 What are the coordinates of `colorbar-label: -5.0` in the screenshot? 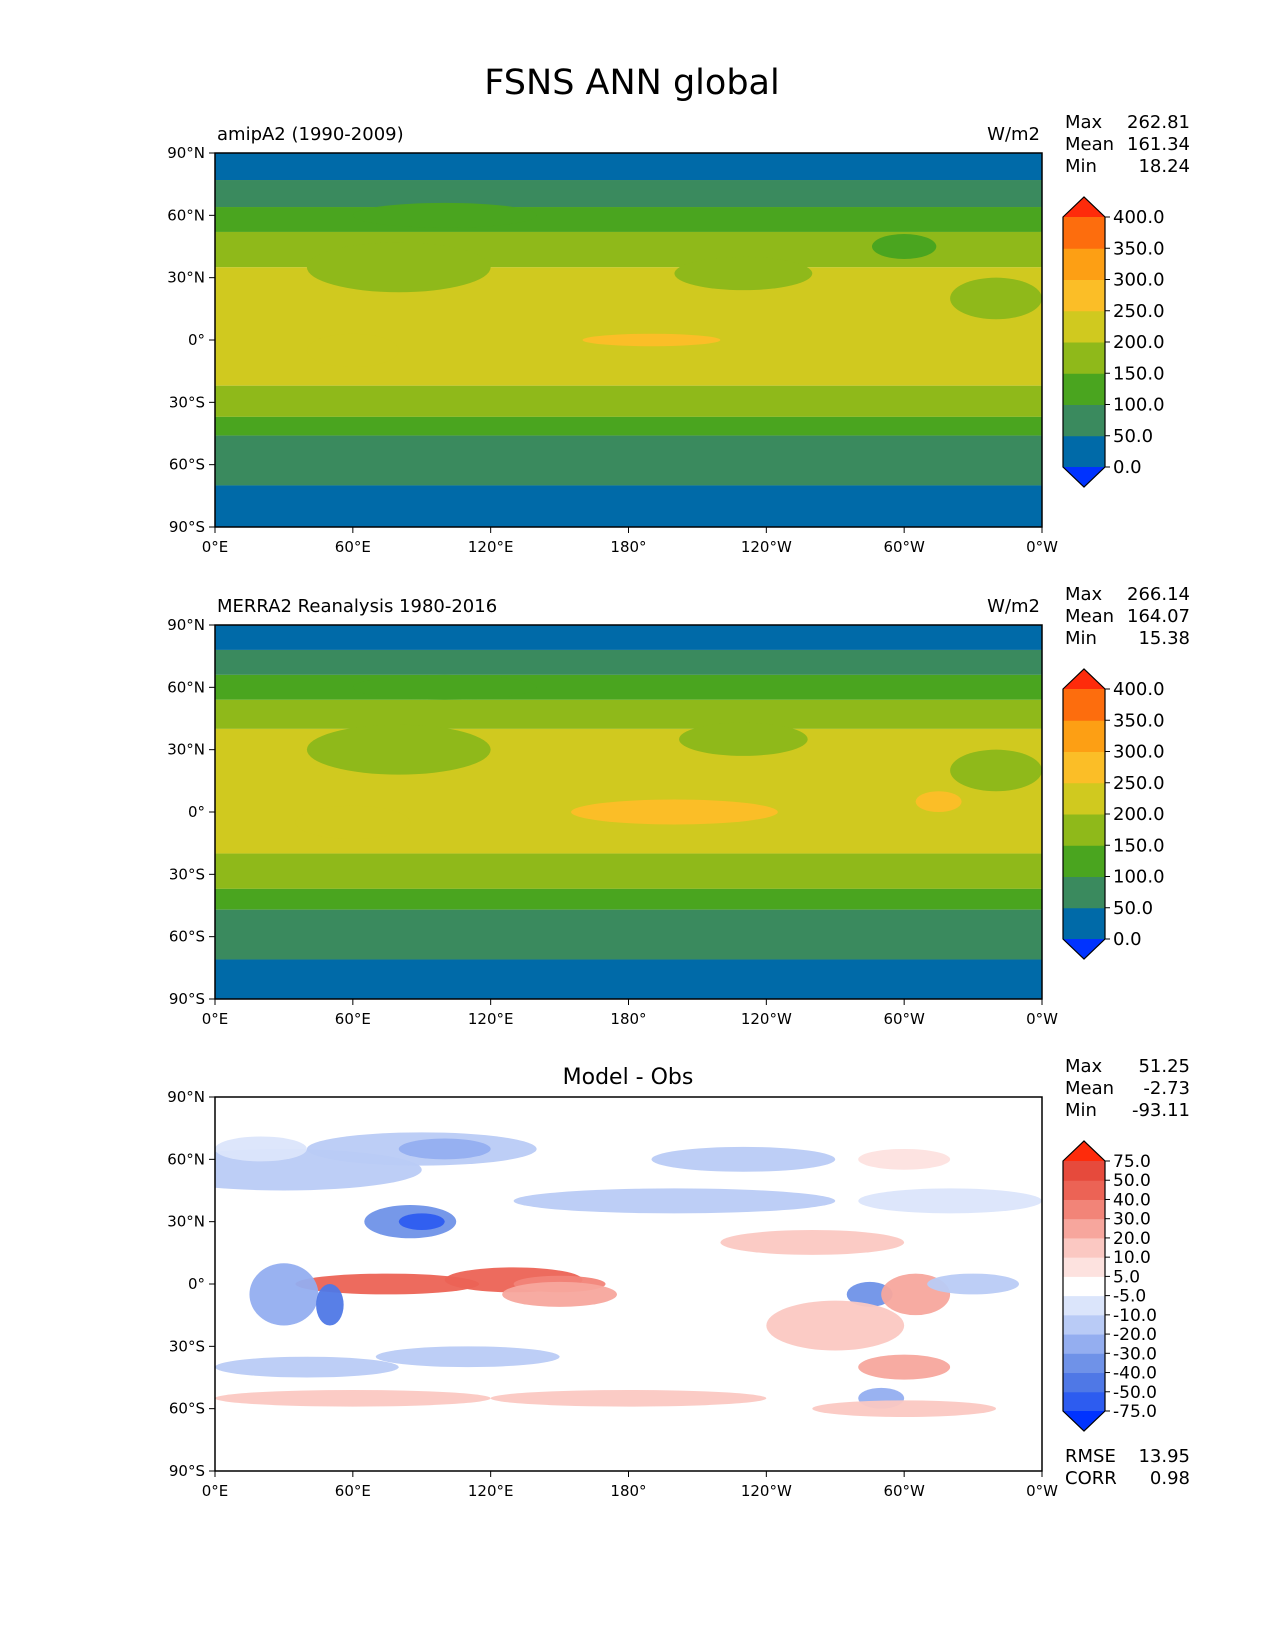 It's located at (1129, 1297).